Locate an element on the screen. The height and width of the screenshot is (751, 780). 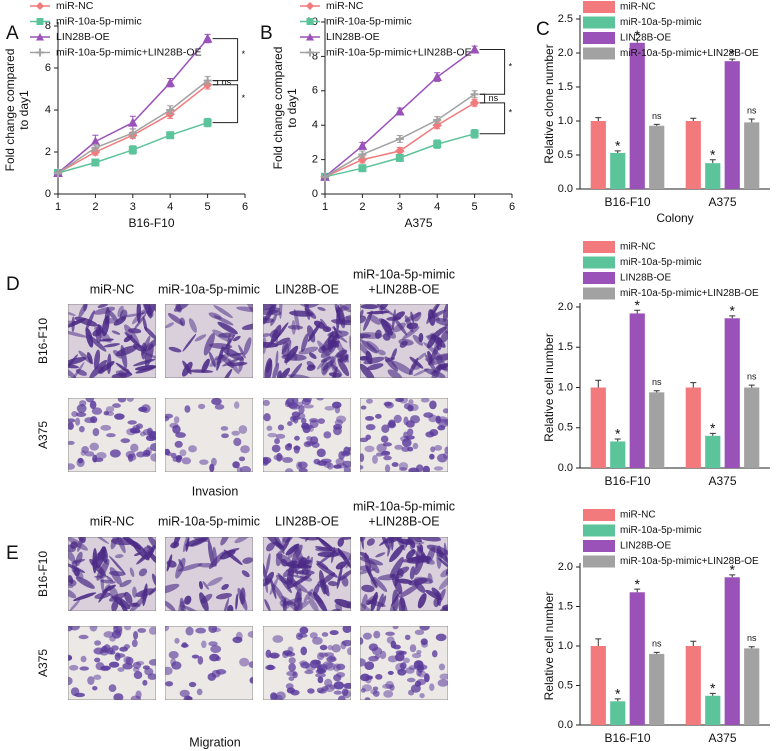
y-axis-label: Relative cell number is located at coordinates (549, 646).